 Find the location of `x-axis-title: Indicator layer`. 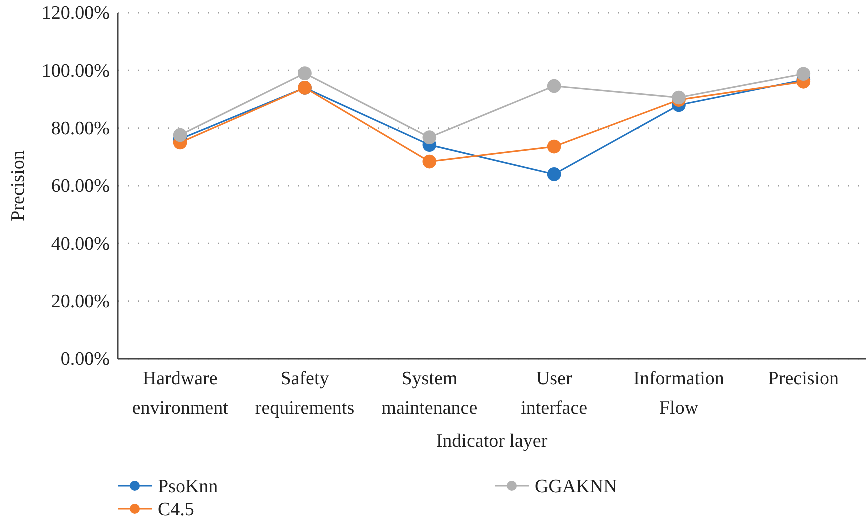

x-axis-title: Indicator layer is located at coordinates (492, 441).